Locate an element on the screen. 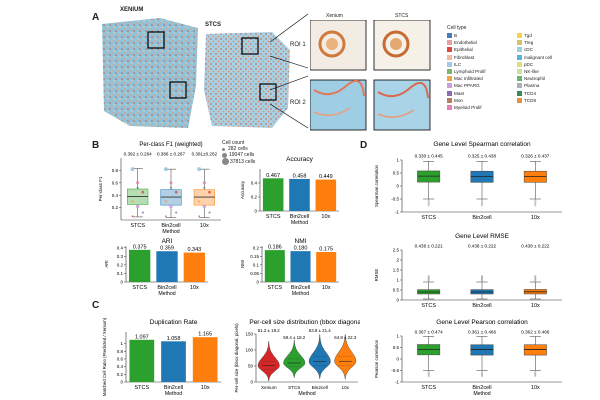  chart-title: Duplication Rate is located at coordinates (174, 322).